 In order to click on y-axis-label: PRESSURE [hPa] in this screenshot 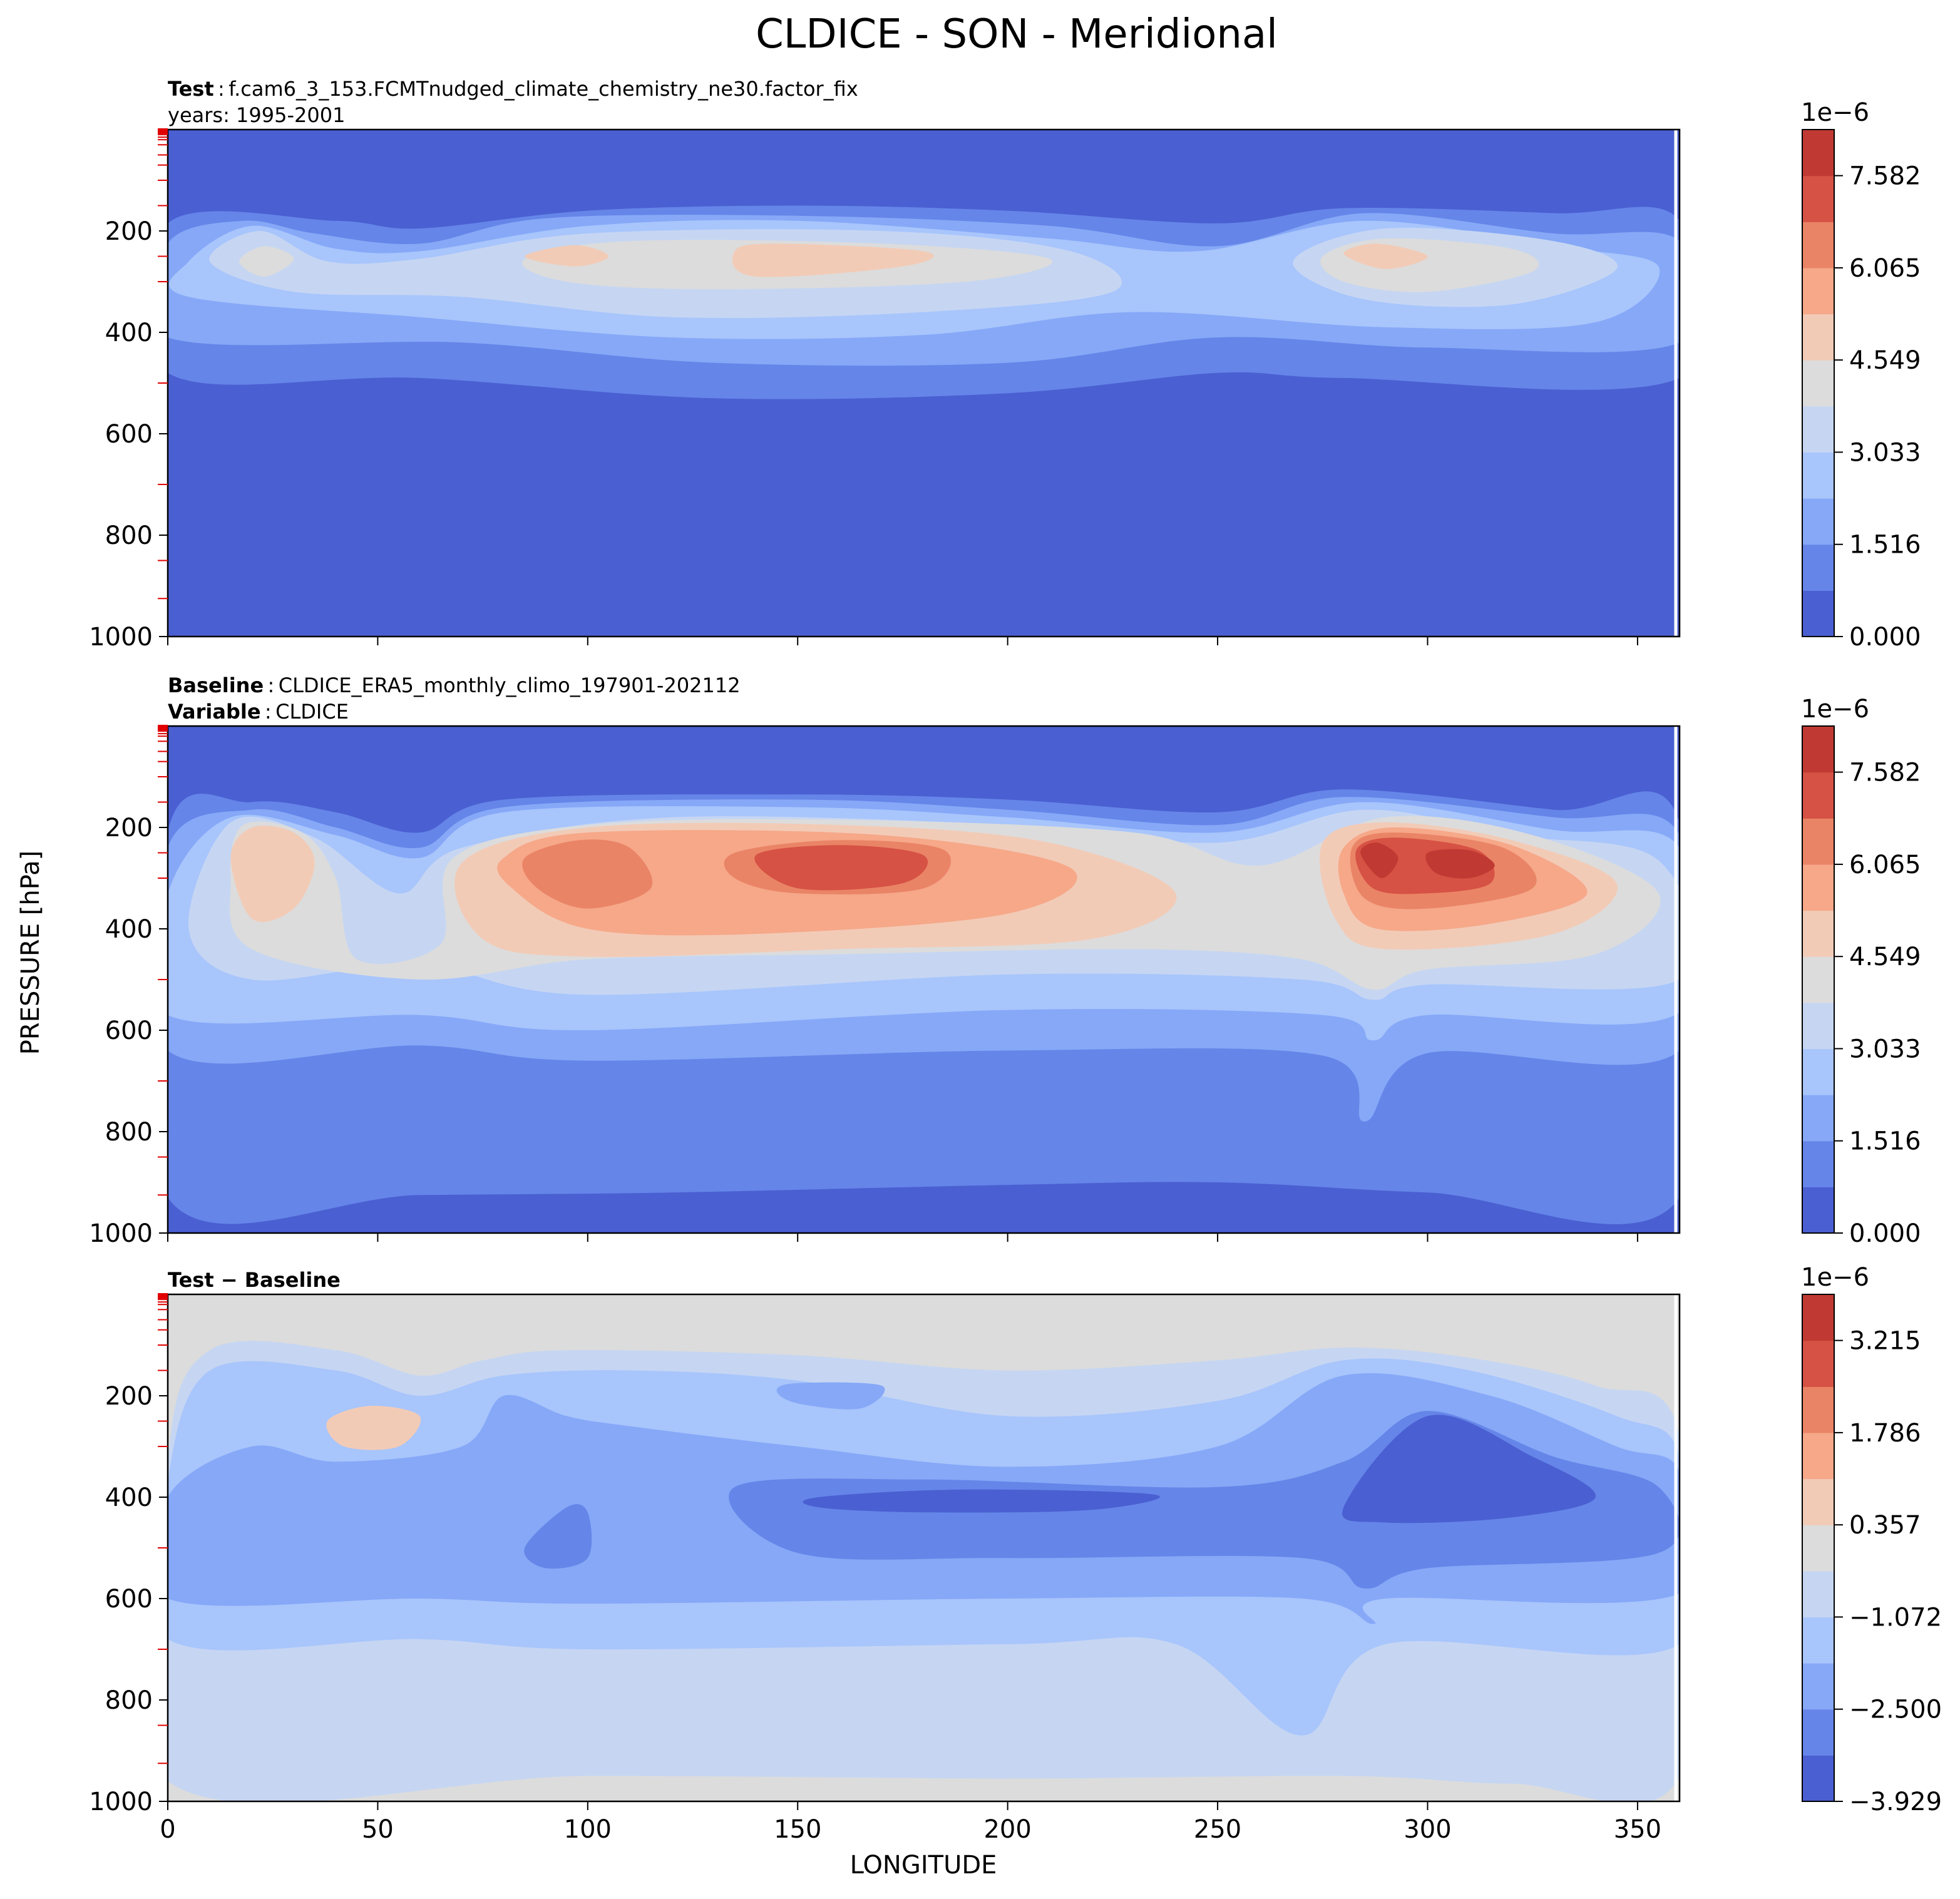, I will do `click(30, 953)`.